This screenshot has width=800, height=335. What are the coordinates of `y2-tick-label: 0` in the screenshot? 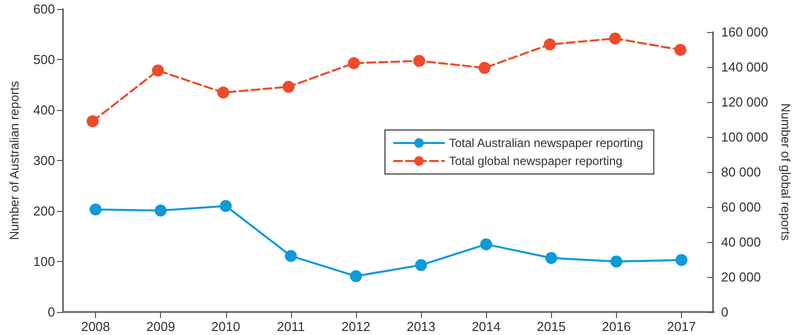 It's located at (724, 312).